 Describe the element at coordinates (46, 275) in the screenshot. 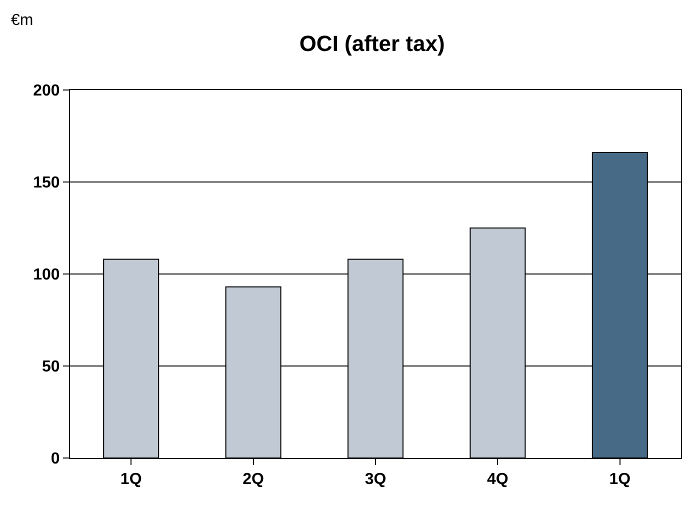

I see `y-tick-label: 100` at that location.